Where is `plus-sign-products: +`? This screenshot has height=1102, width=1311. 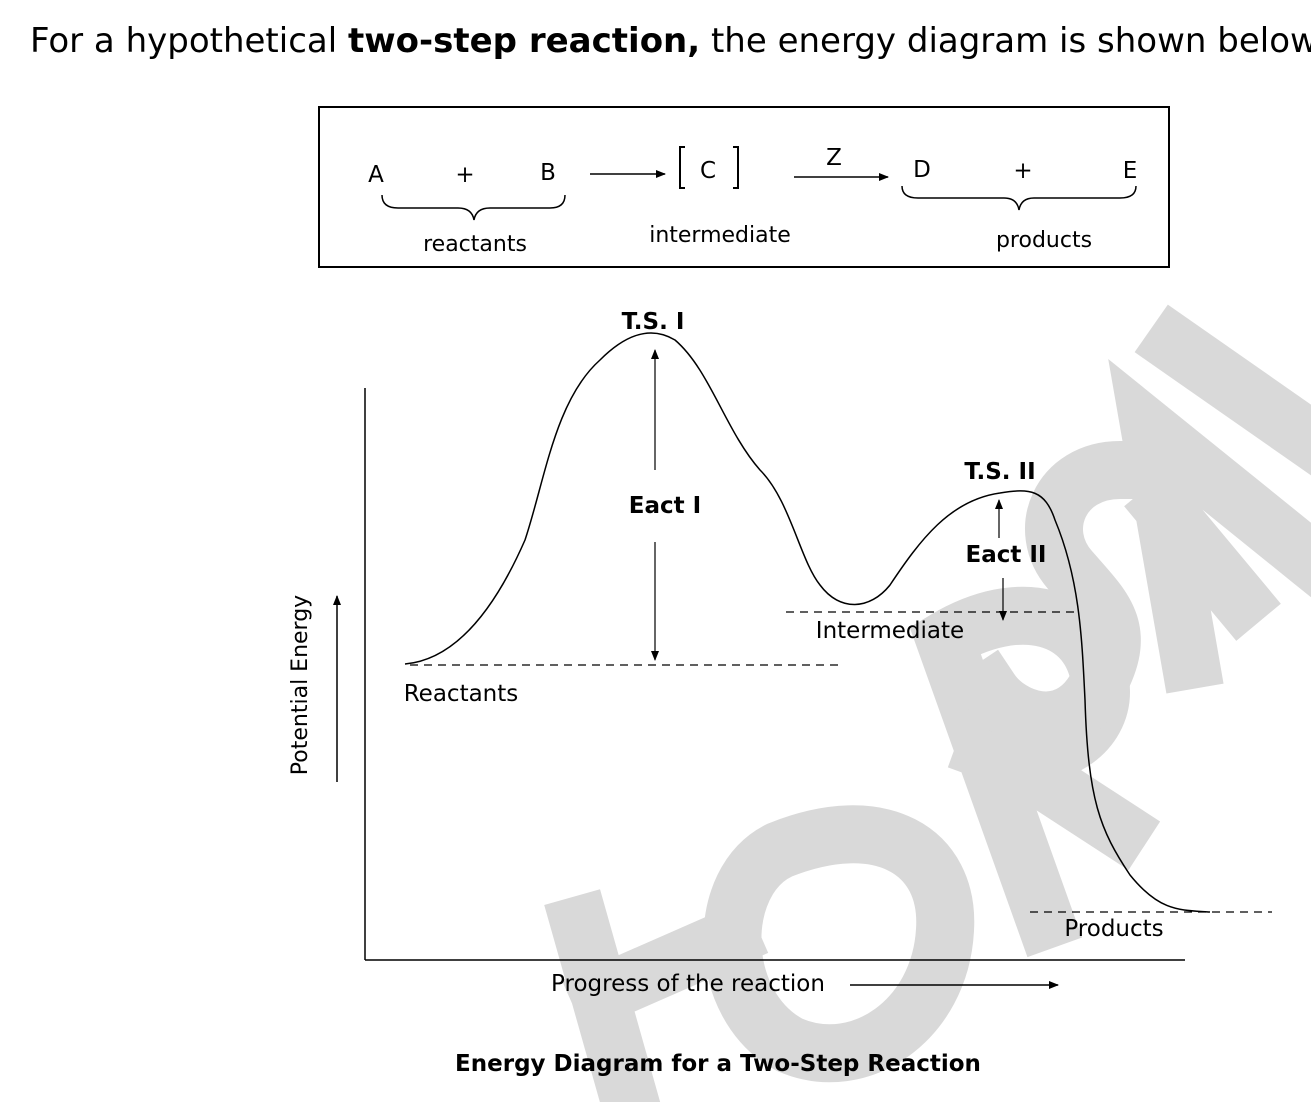
plus-sign-products: + is located at coordinates (1022, 171).